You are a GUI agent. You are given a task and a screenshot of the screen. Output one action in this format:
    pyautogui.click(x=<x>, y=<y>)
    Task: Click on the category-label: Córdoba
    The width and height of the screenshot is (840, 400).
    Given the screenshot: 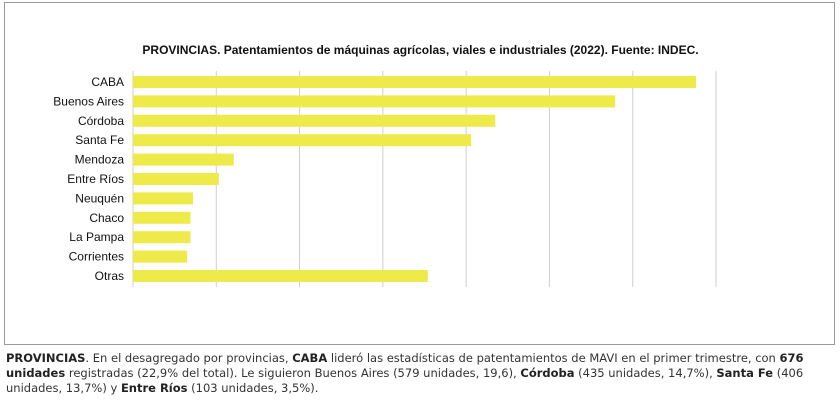 What is the action you would take?
    pyautogui.click(x=101, y=121)
    